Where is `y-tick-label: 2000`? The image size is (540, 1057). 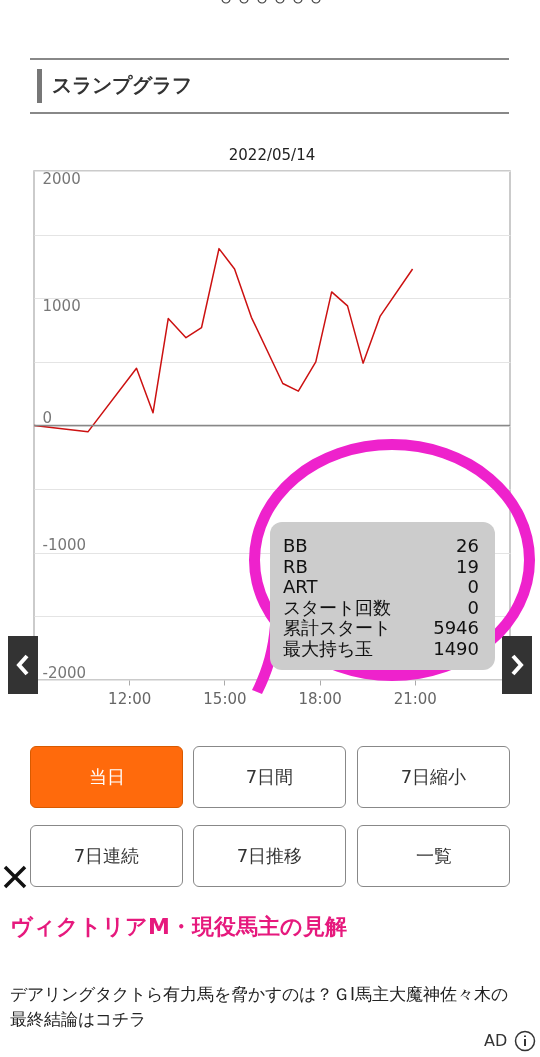
y-tick-label: 2000 is located at coordinates (61, 178).